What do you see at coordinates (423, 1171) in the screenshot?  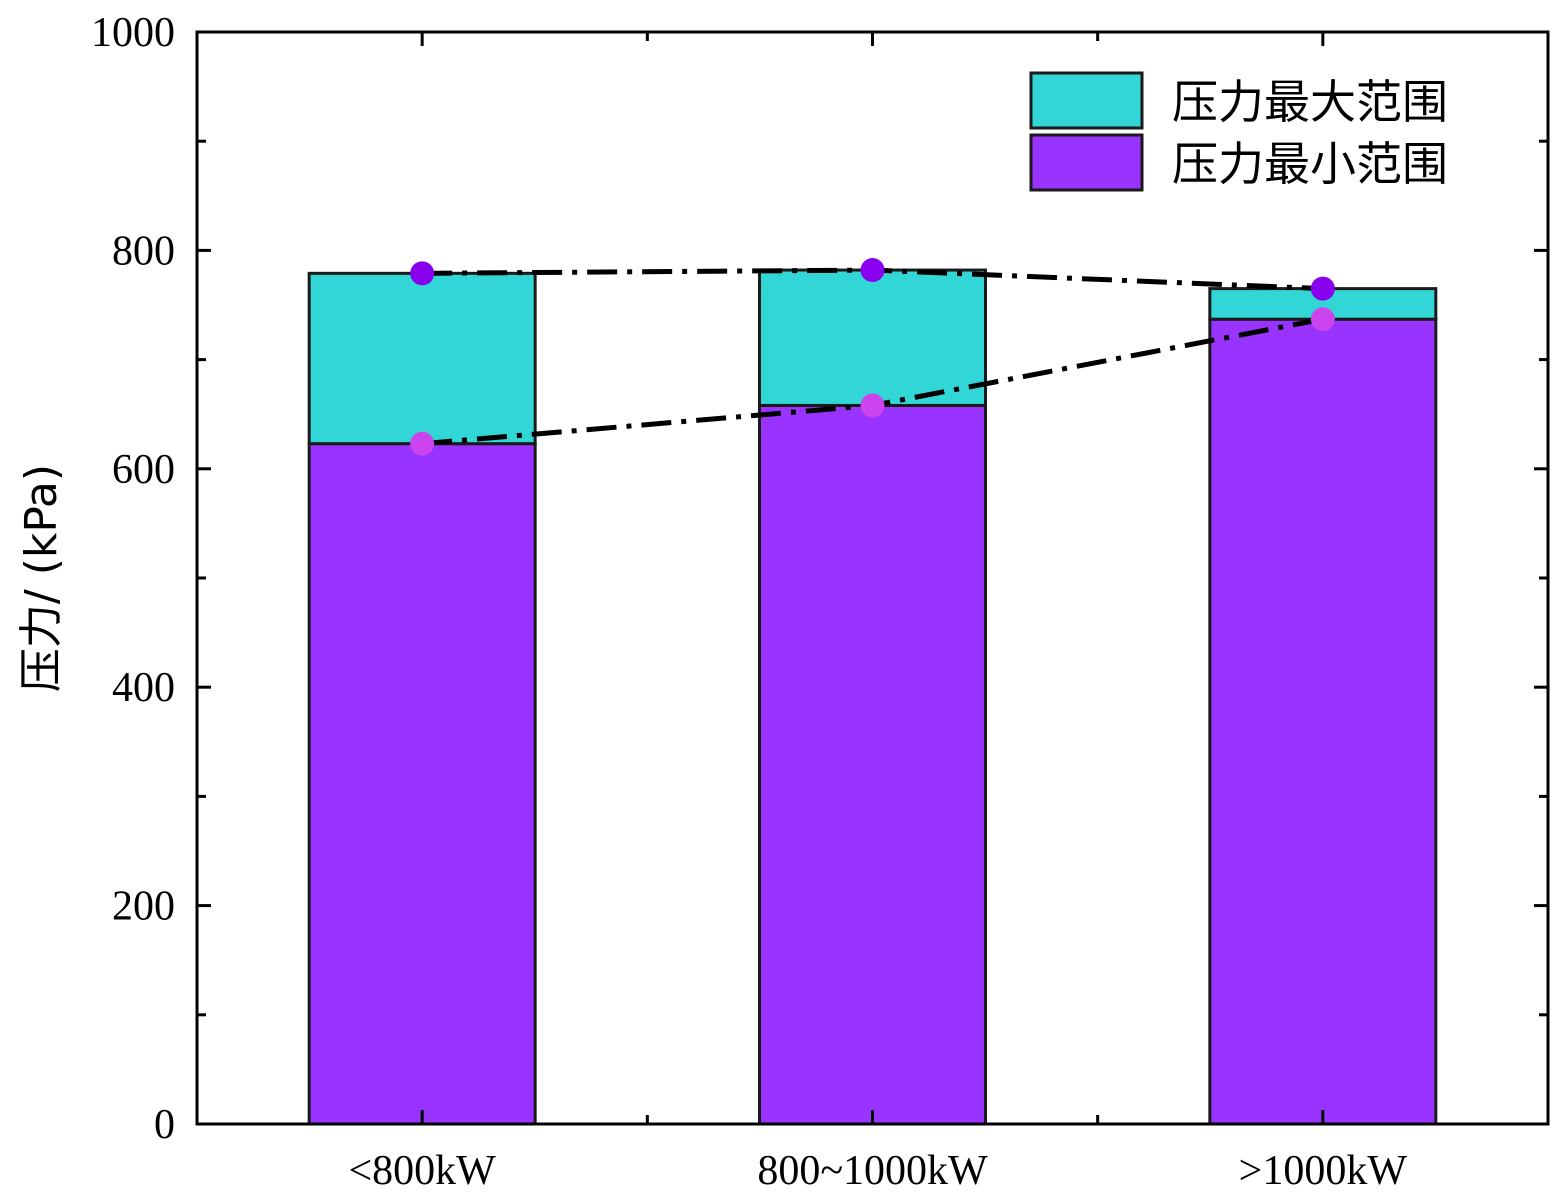 I see `x-category-label: <800kW` at bounding box center [423, 1171].